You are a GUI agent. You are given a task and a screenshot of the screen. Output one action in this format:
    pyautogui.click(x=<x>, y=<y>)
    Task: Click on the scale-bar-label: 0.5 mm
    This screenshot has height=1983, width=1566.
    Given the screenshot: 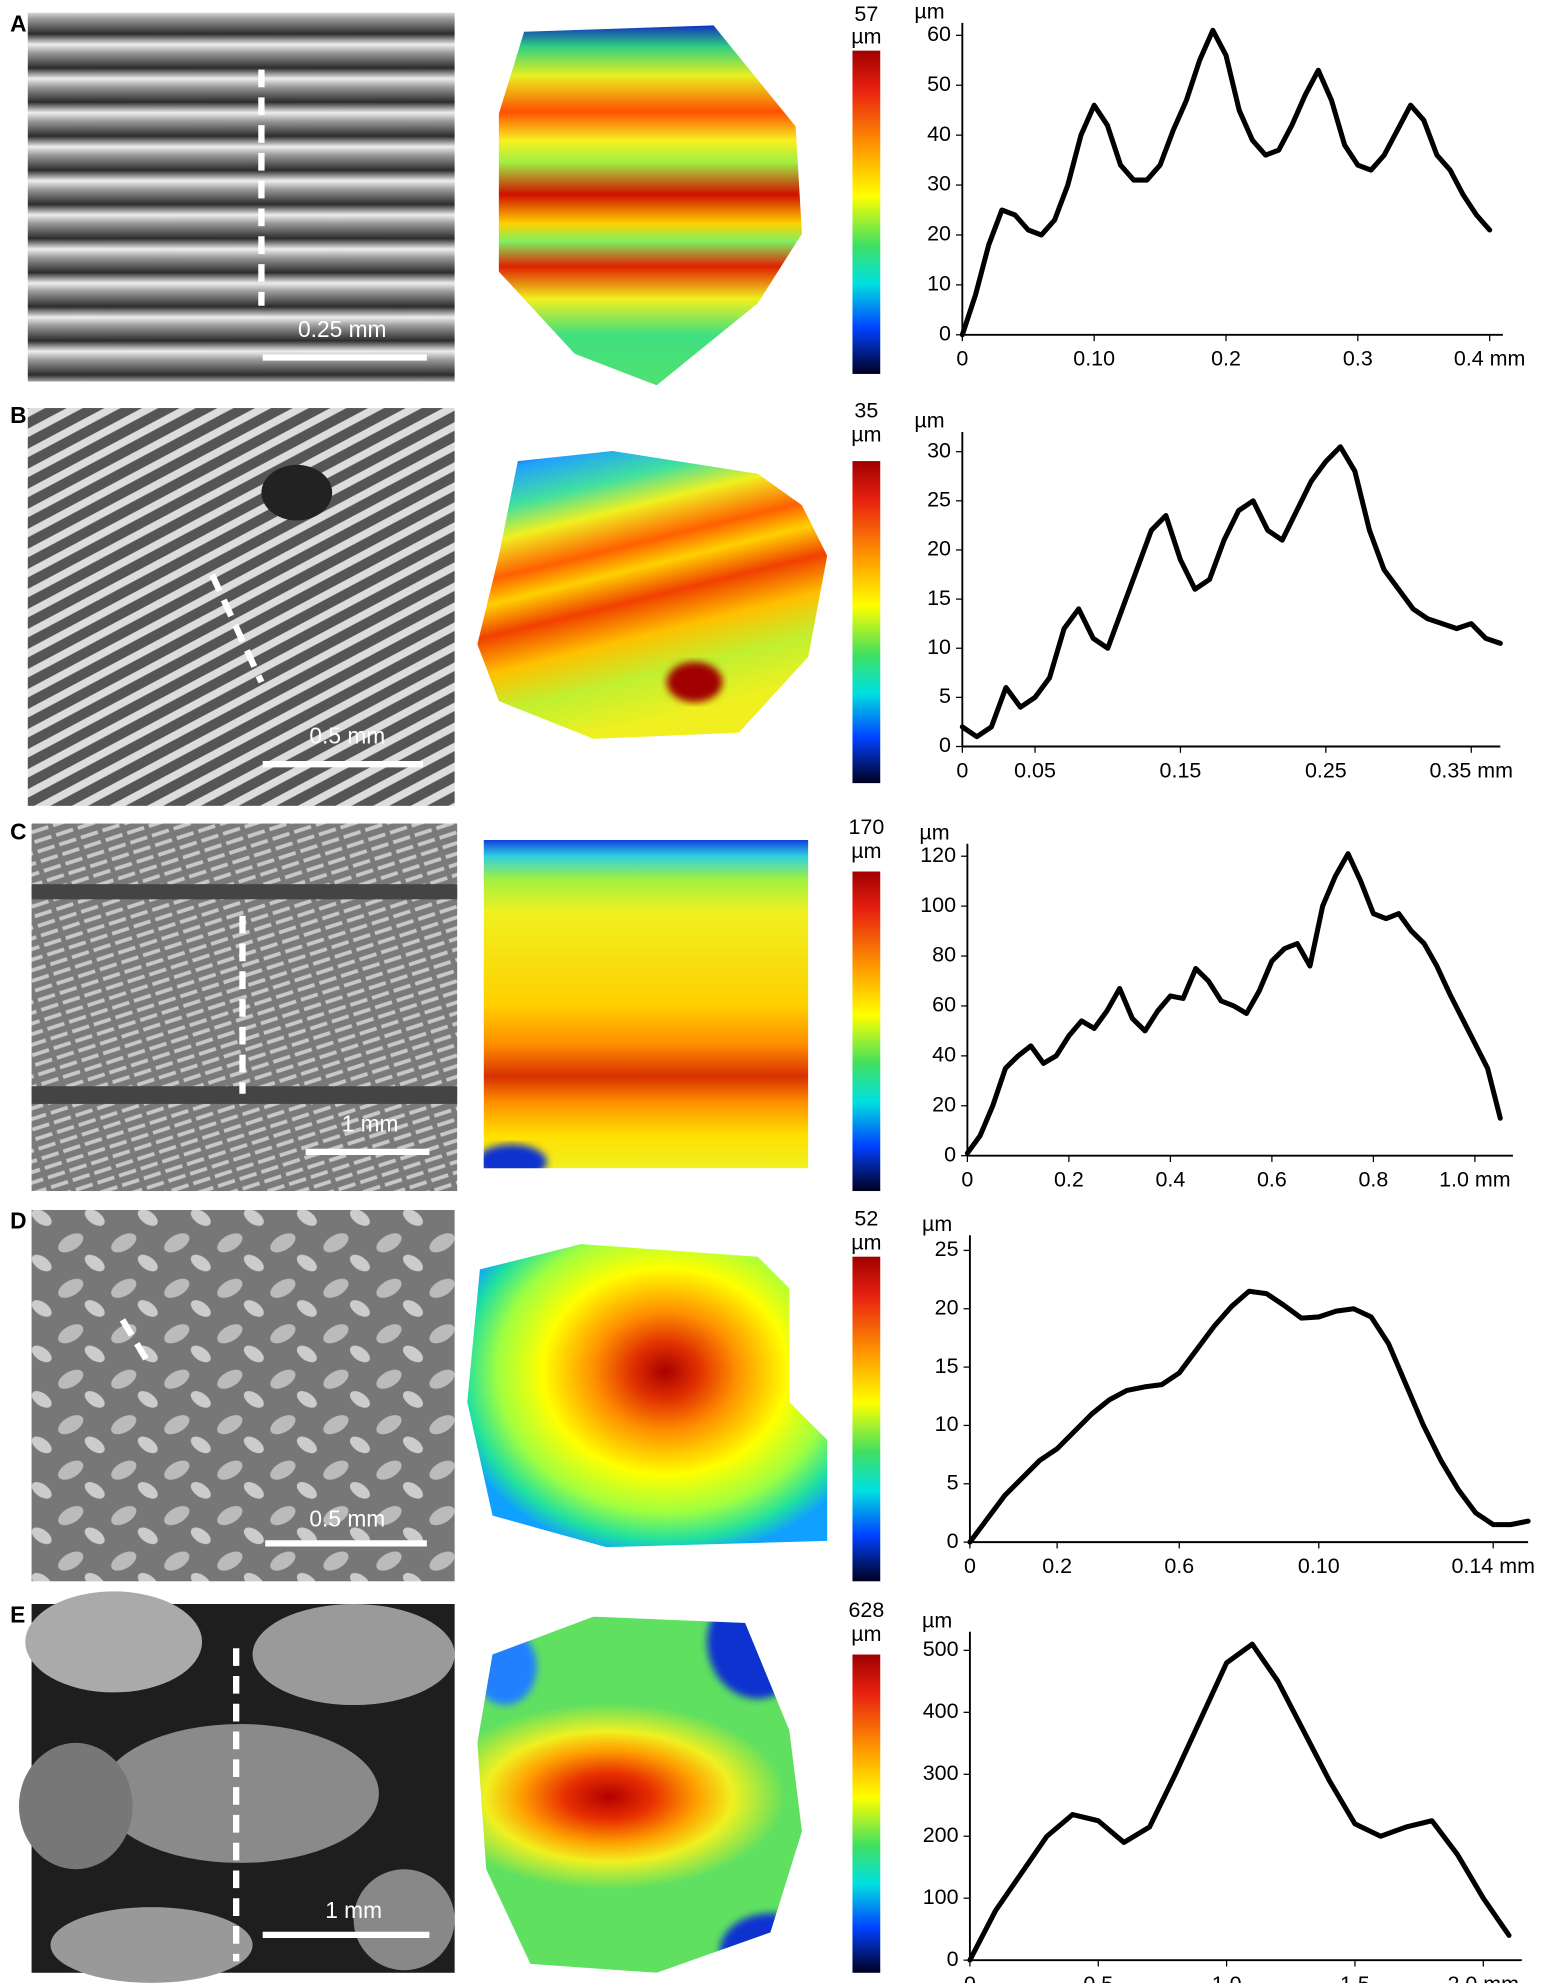 What is the action you would take?
    pyautogui.click(x=347, y=736)
    